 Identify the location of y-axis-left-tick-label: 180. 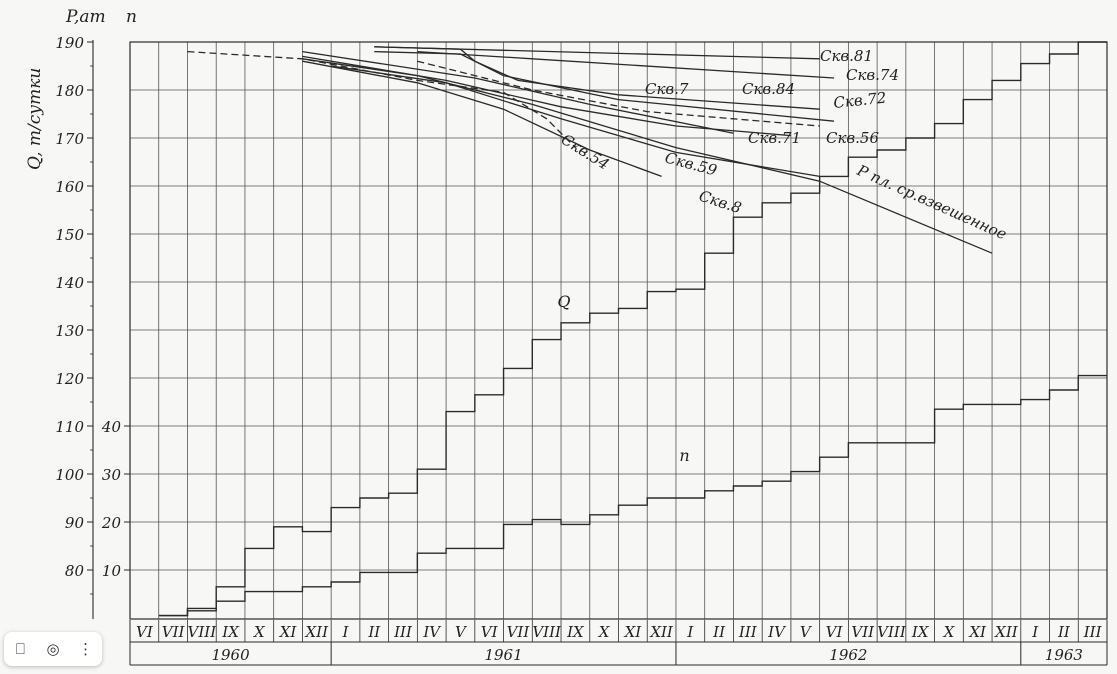
(69, 91).